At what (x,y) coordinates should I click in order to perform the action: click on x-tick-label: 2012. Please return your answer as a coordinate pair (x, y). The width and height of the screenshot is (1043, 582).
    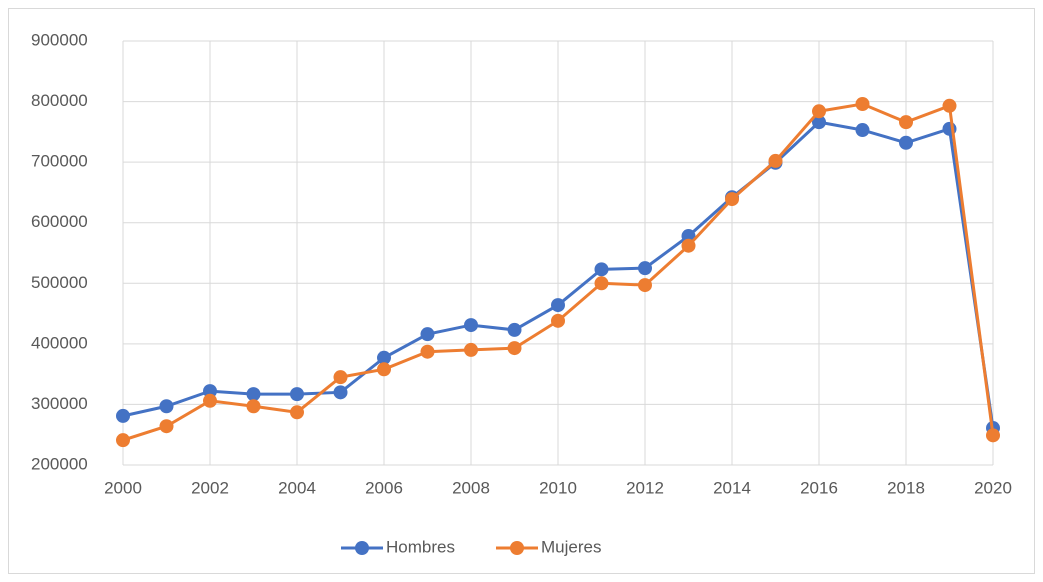
    Looking at the image, I should click on (645, 487).